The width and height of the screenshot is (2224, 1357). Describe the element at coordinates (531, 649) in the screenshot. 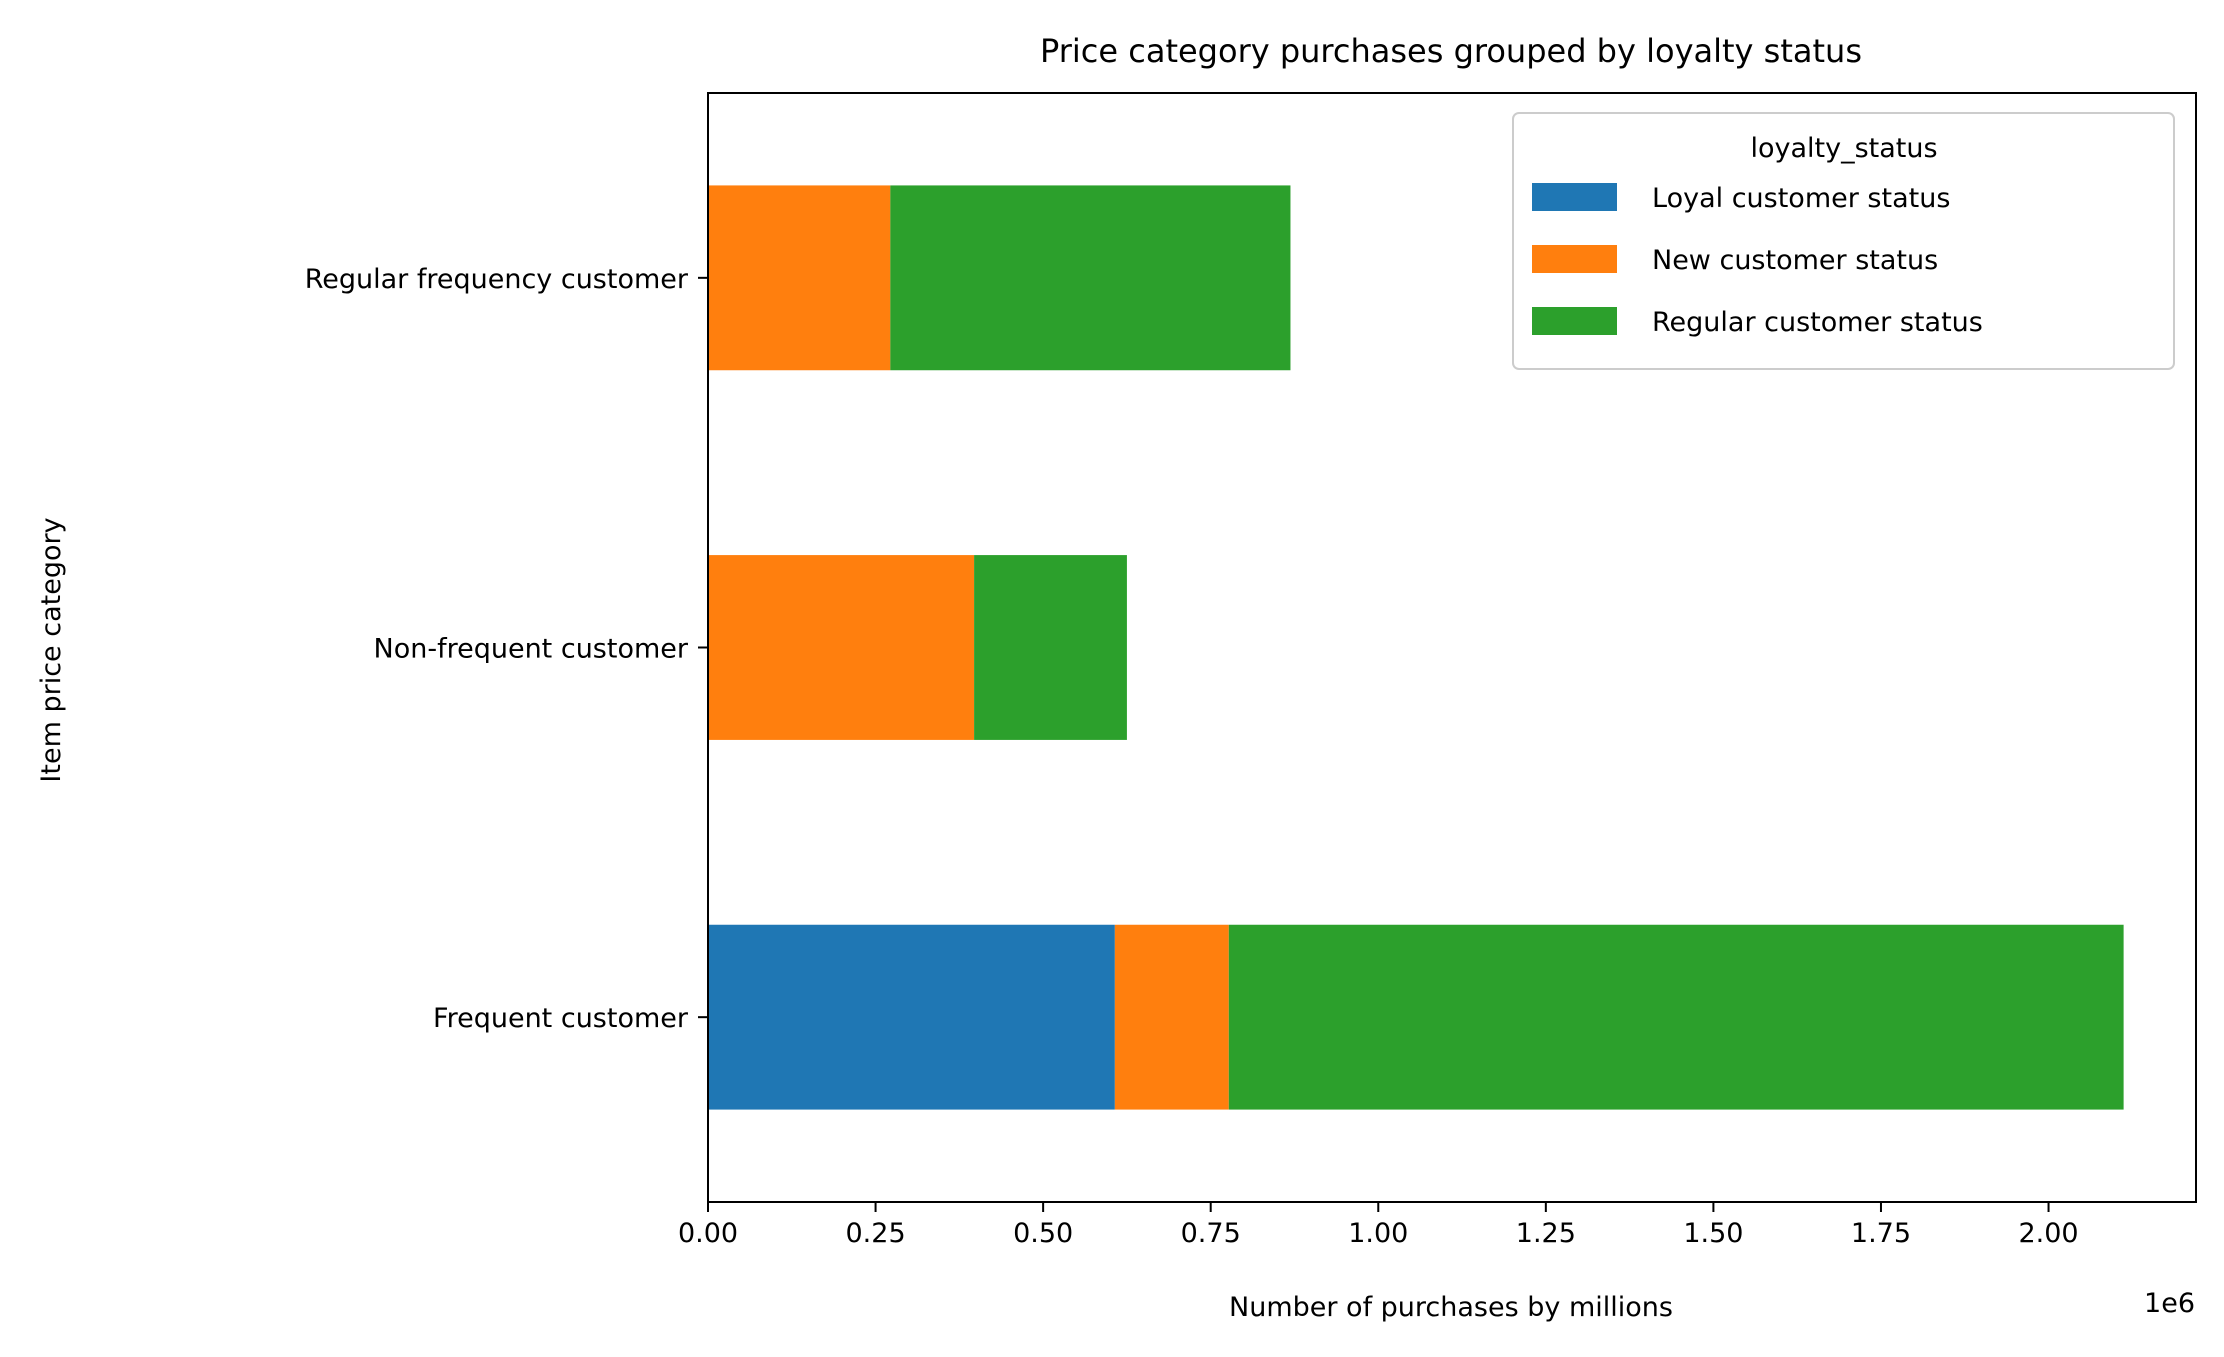

I see `y-tick-label: Non-frequent customer` at that location.